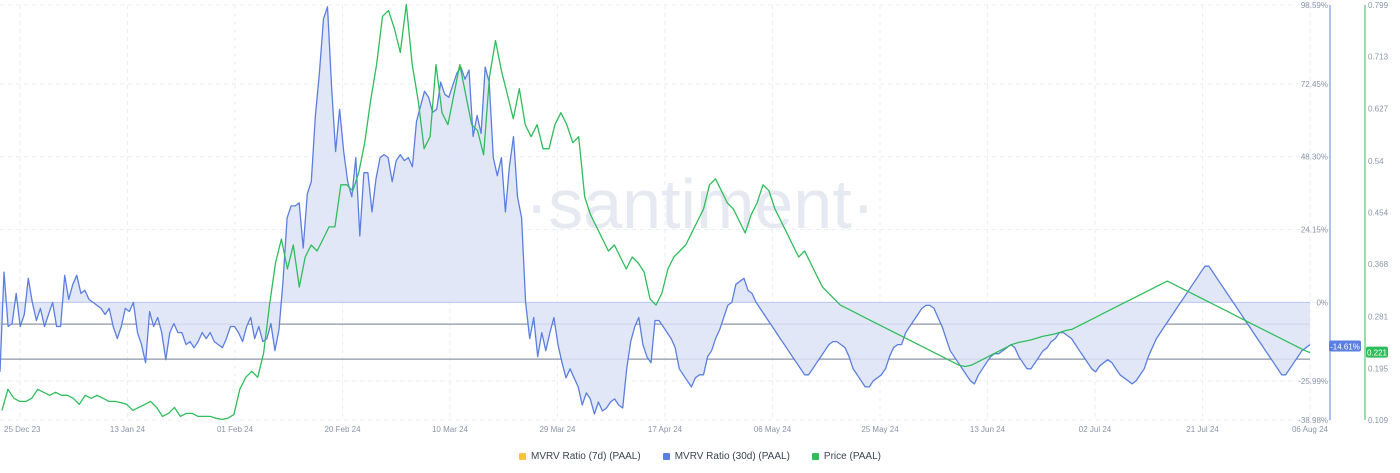 The height and width of the screenshot is (473, 1400). I want to click on x-tick-label: 25 May 24, so click(880, 429).